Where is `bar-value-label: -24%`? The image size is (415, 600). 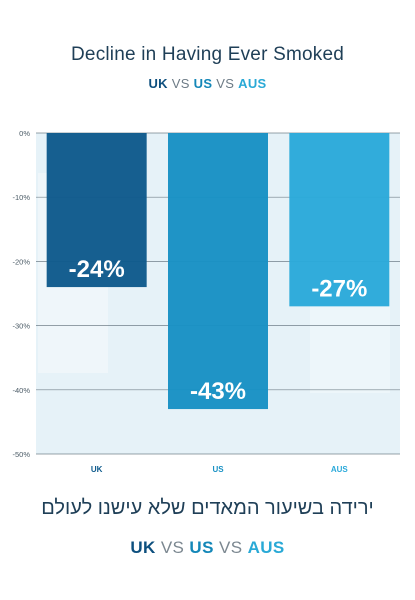 bar-value-label: -24% is located at coordinates (97, 269).